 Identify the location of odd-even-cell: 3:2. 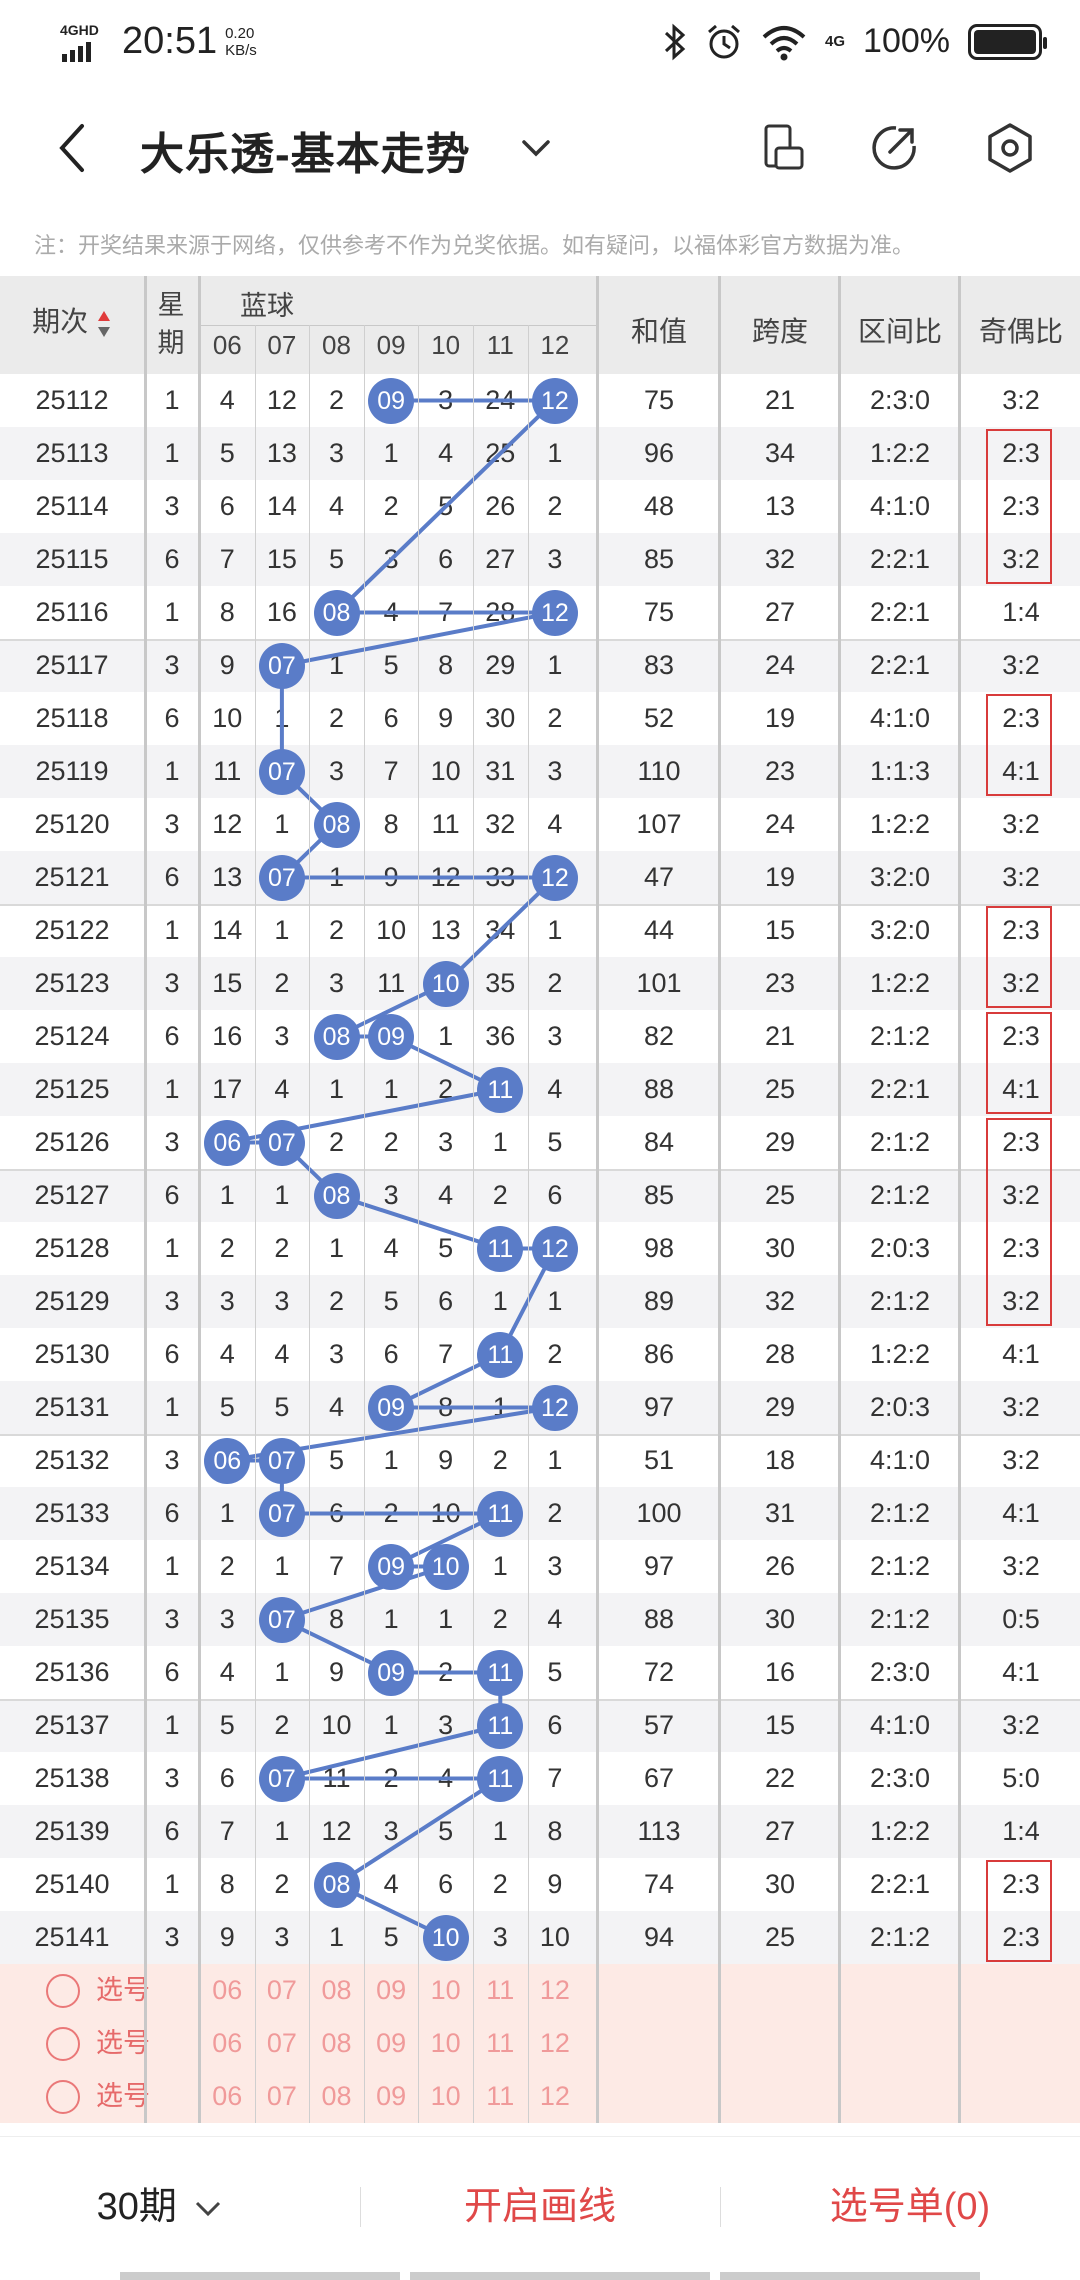
(1021, 665).